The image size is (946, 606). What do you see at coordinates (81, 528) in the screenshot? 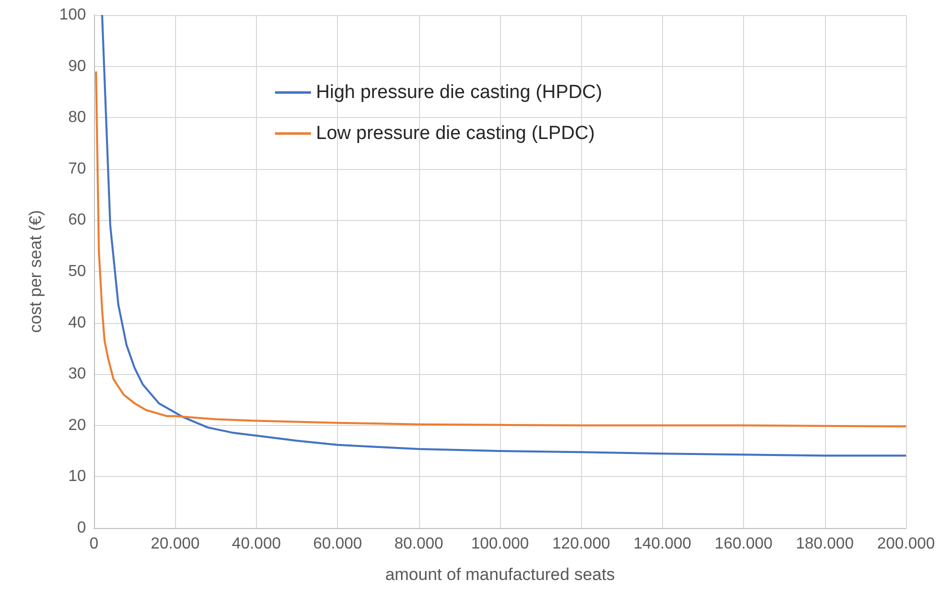
I see `y-tick-label: 0` at bounding box center [81, 528].